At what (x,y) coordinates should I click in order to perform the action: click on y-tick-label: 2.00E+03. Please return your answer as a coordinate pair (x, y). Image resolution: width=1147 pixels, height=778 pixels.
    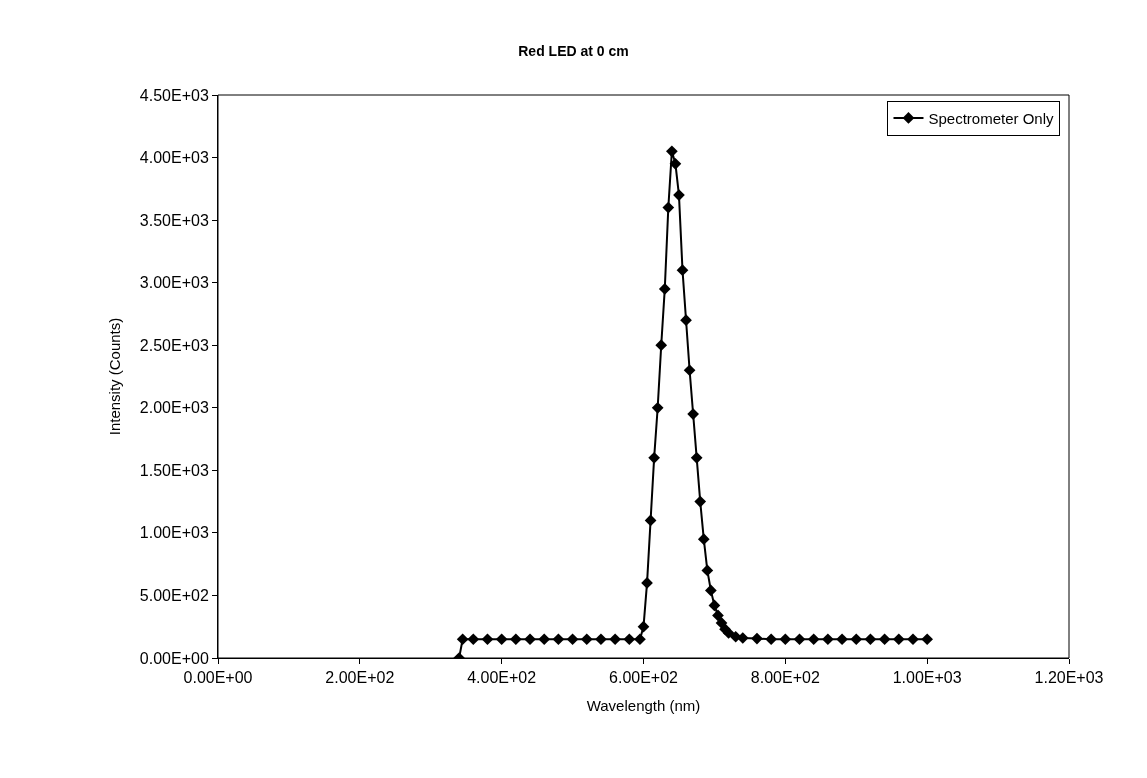
    Looking at the image, I should click on (174, 408).